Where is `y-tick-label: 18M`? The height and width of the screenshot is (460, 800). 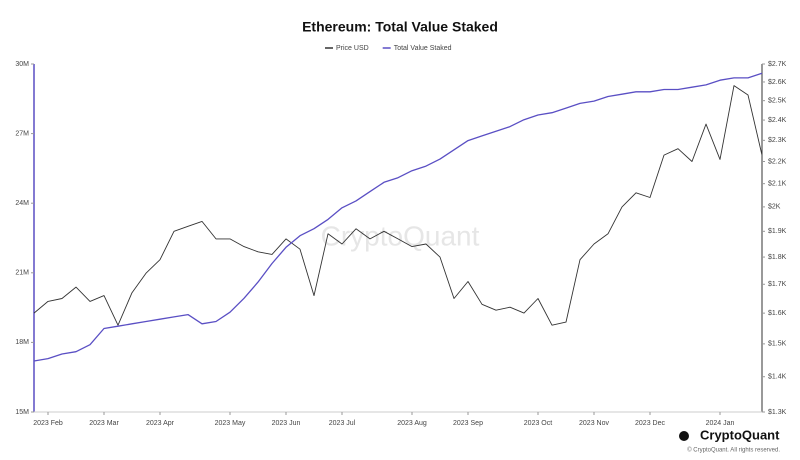
y-tick-label: 18M is located at coordinates (22, 342).